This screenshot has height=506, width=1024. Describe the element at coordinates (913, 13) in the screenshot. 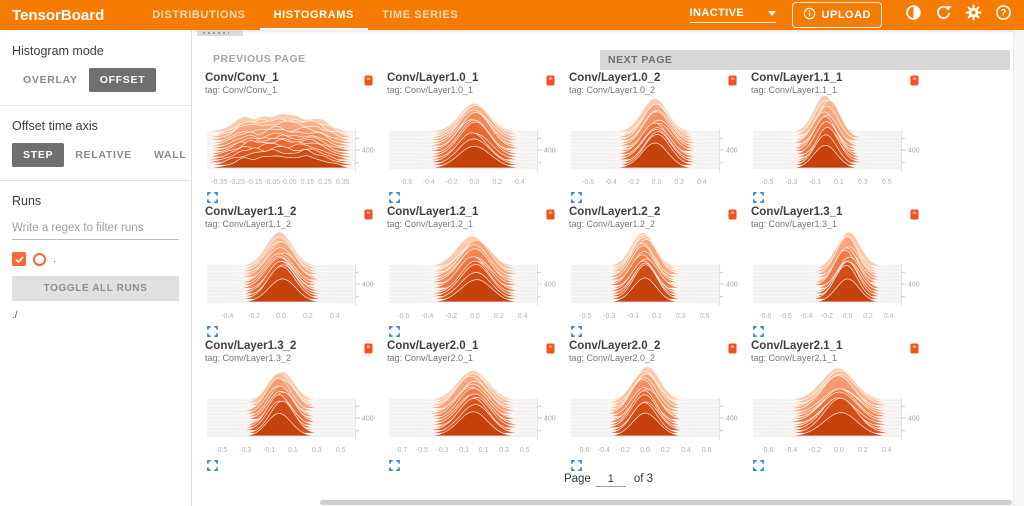

I see `contrast-icon` at that location.